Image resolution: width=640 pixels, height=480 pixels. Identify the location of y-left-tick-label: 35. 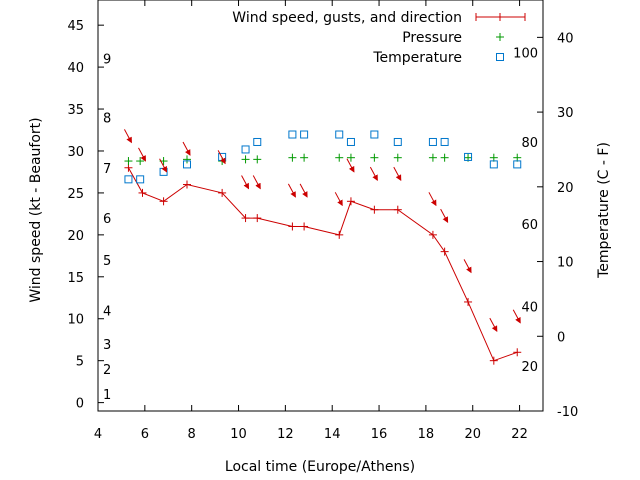
(75, 110).